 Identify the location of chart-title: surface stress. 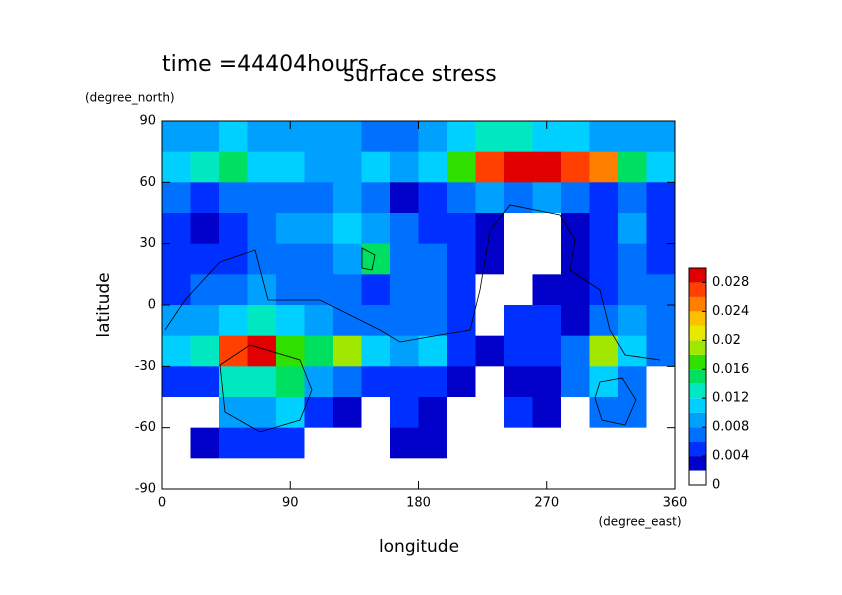
(419, 74).